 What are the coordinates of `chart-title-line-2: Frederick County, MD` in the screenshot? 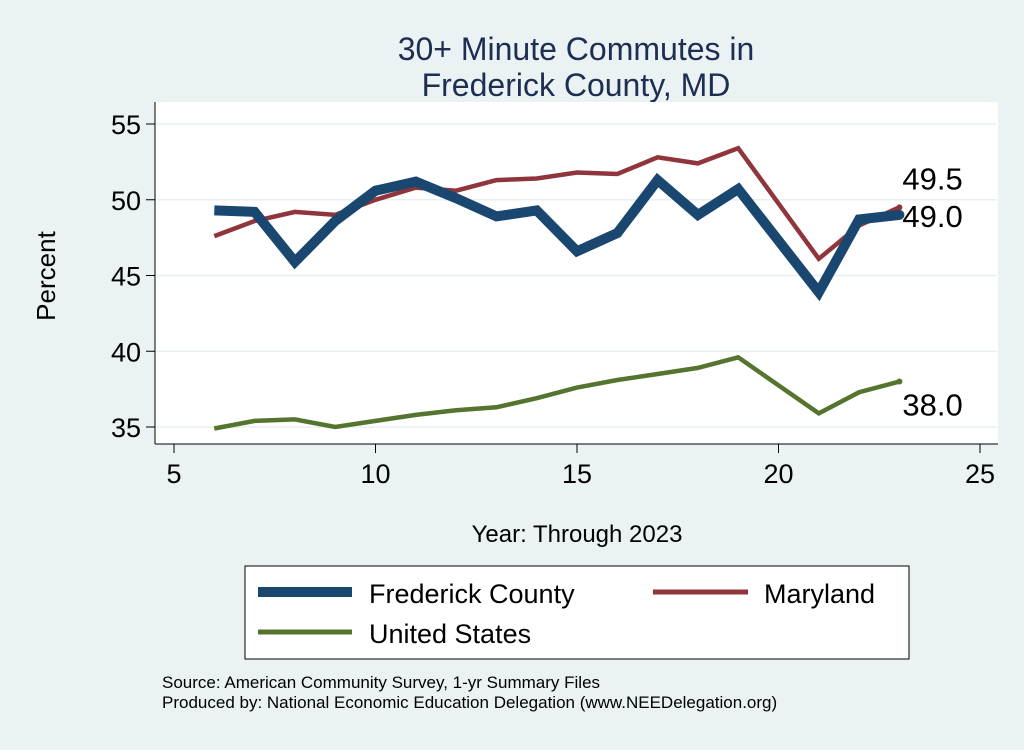 It's located at (576, 85).